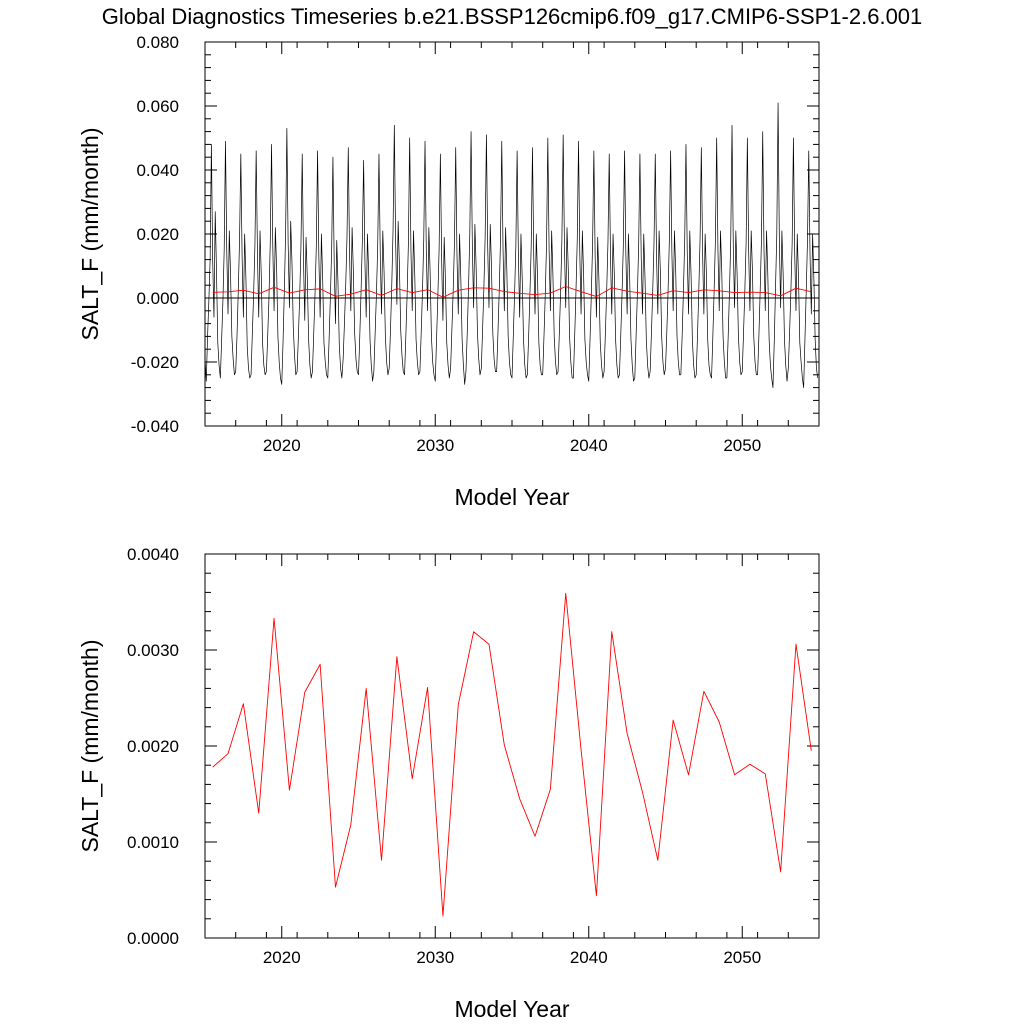 The image size is (1024, 1024). What do you see at coordinates (157, 298) in the screenshot?
I see `top-ytick-label: 0.000` at bounding box center [157, 298].